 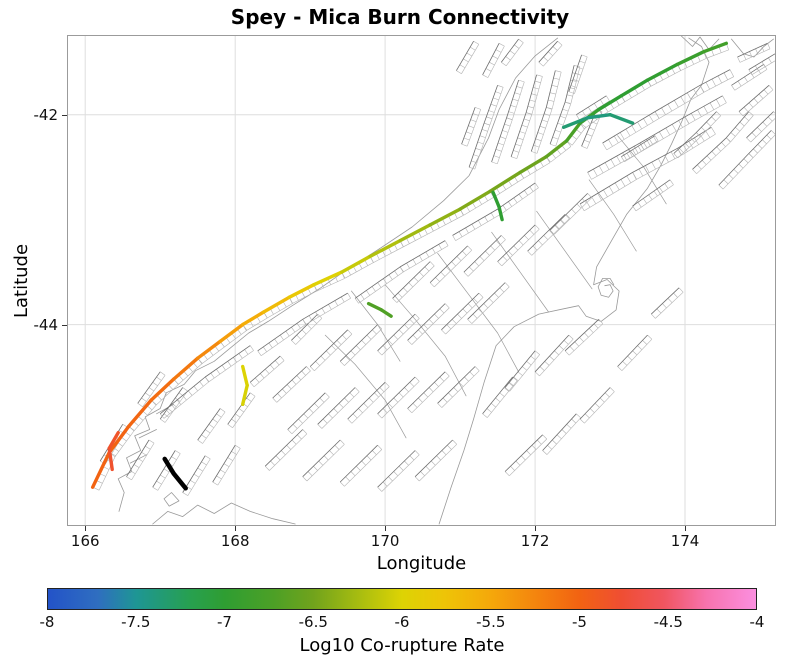 What do you see at coordinates (579, 622) in the screenshot?
I see `colorbar-tick-label: -5` at bounding box center [579, 622].